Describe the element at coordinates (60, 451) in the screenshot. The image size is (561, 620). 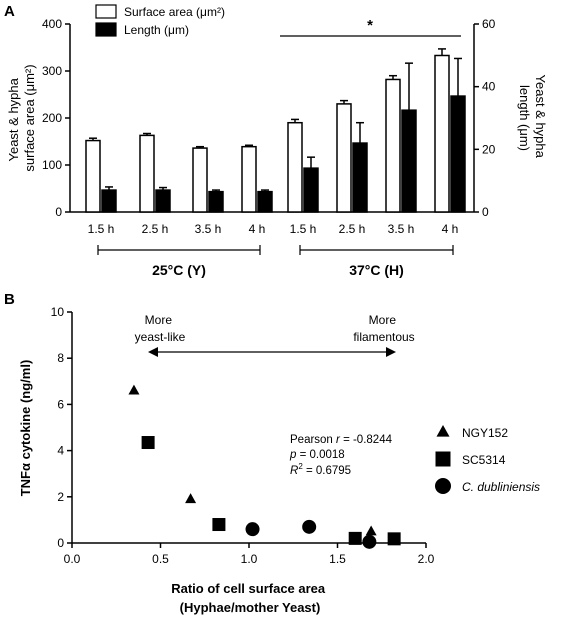
I see `b-y-tick-label: 4` at that location.